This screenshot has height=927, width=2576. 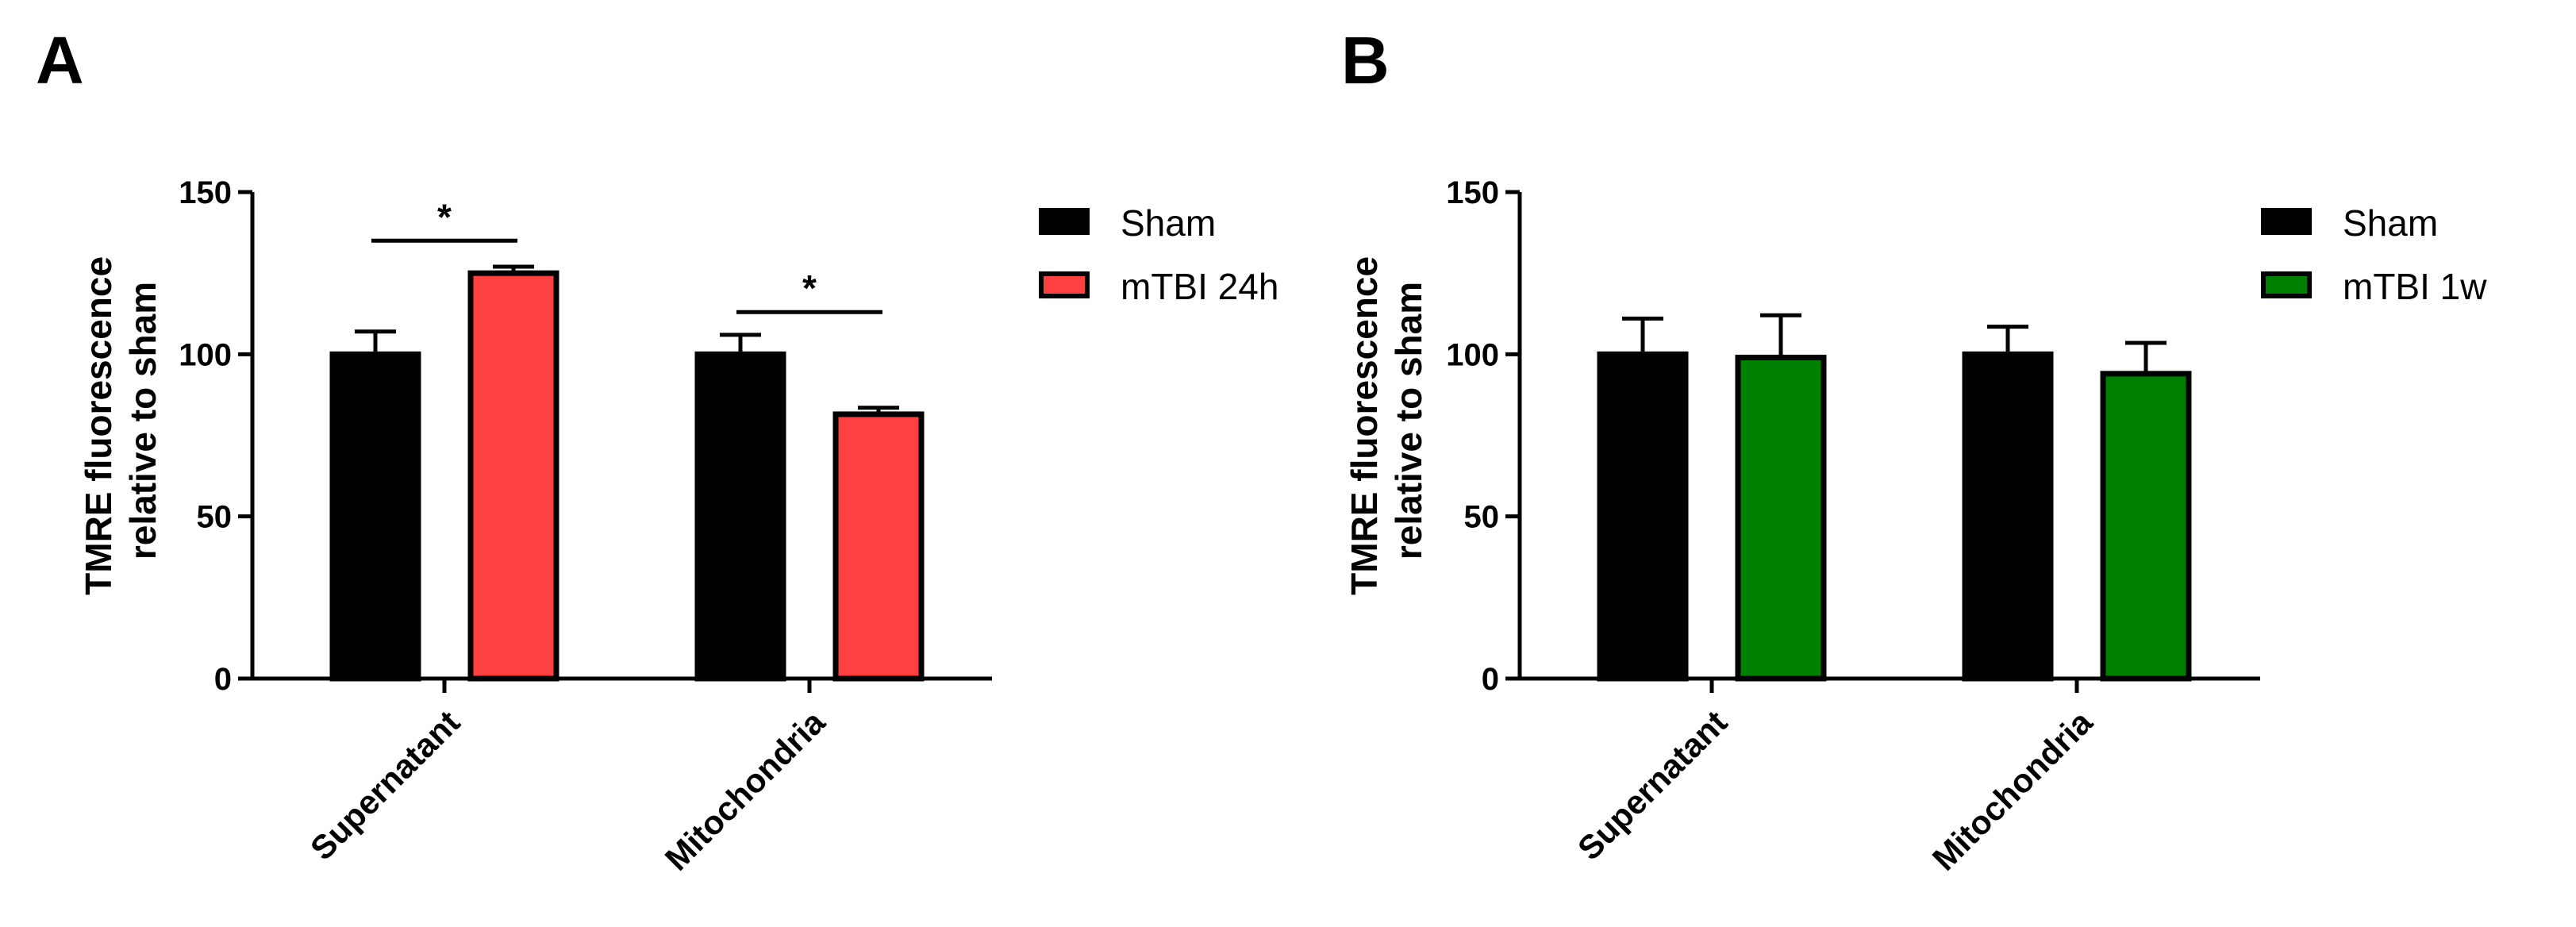 I want to click on panel-b-bar-sham-mitochondria, so click(x=2008, y=516).